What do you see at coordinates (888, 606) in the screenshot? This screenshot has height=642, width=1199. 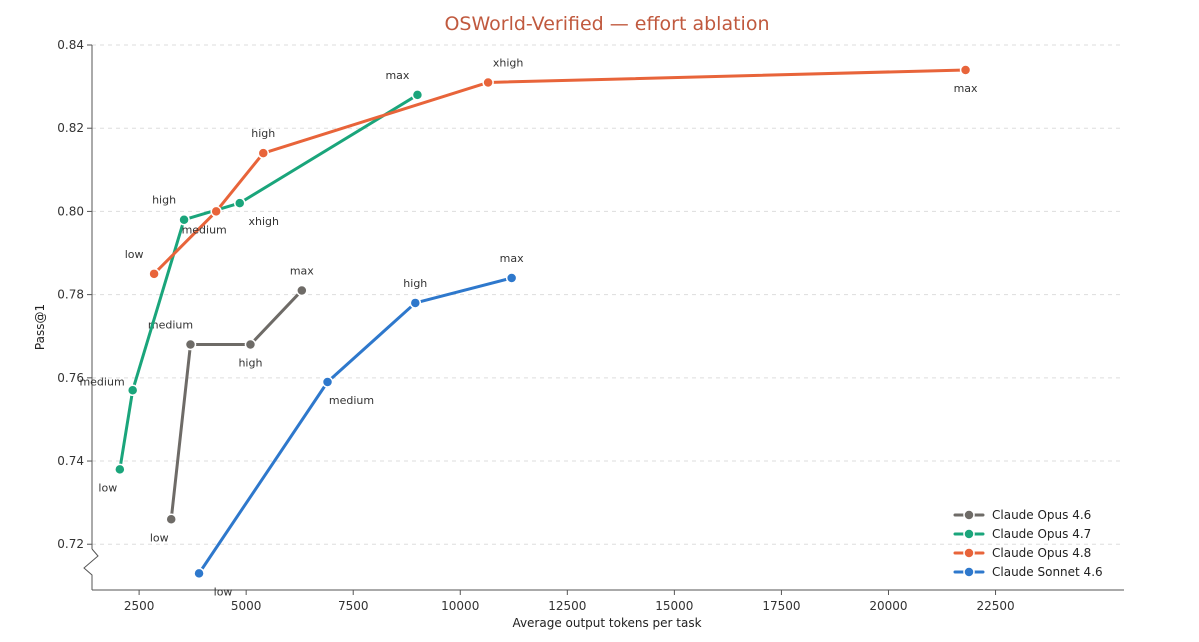 I see `x-tick-label: 20000` at bounding box center [888, 606].